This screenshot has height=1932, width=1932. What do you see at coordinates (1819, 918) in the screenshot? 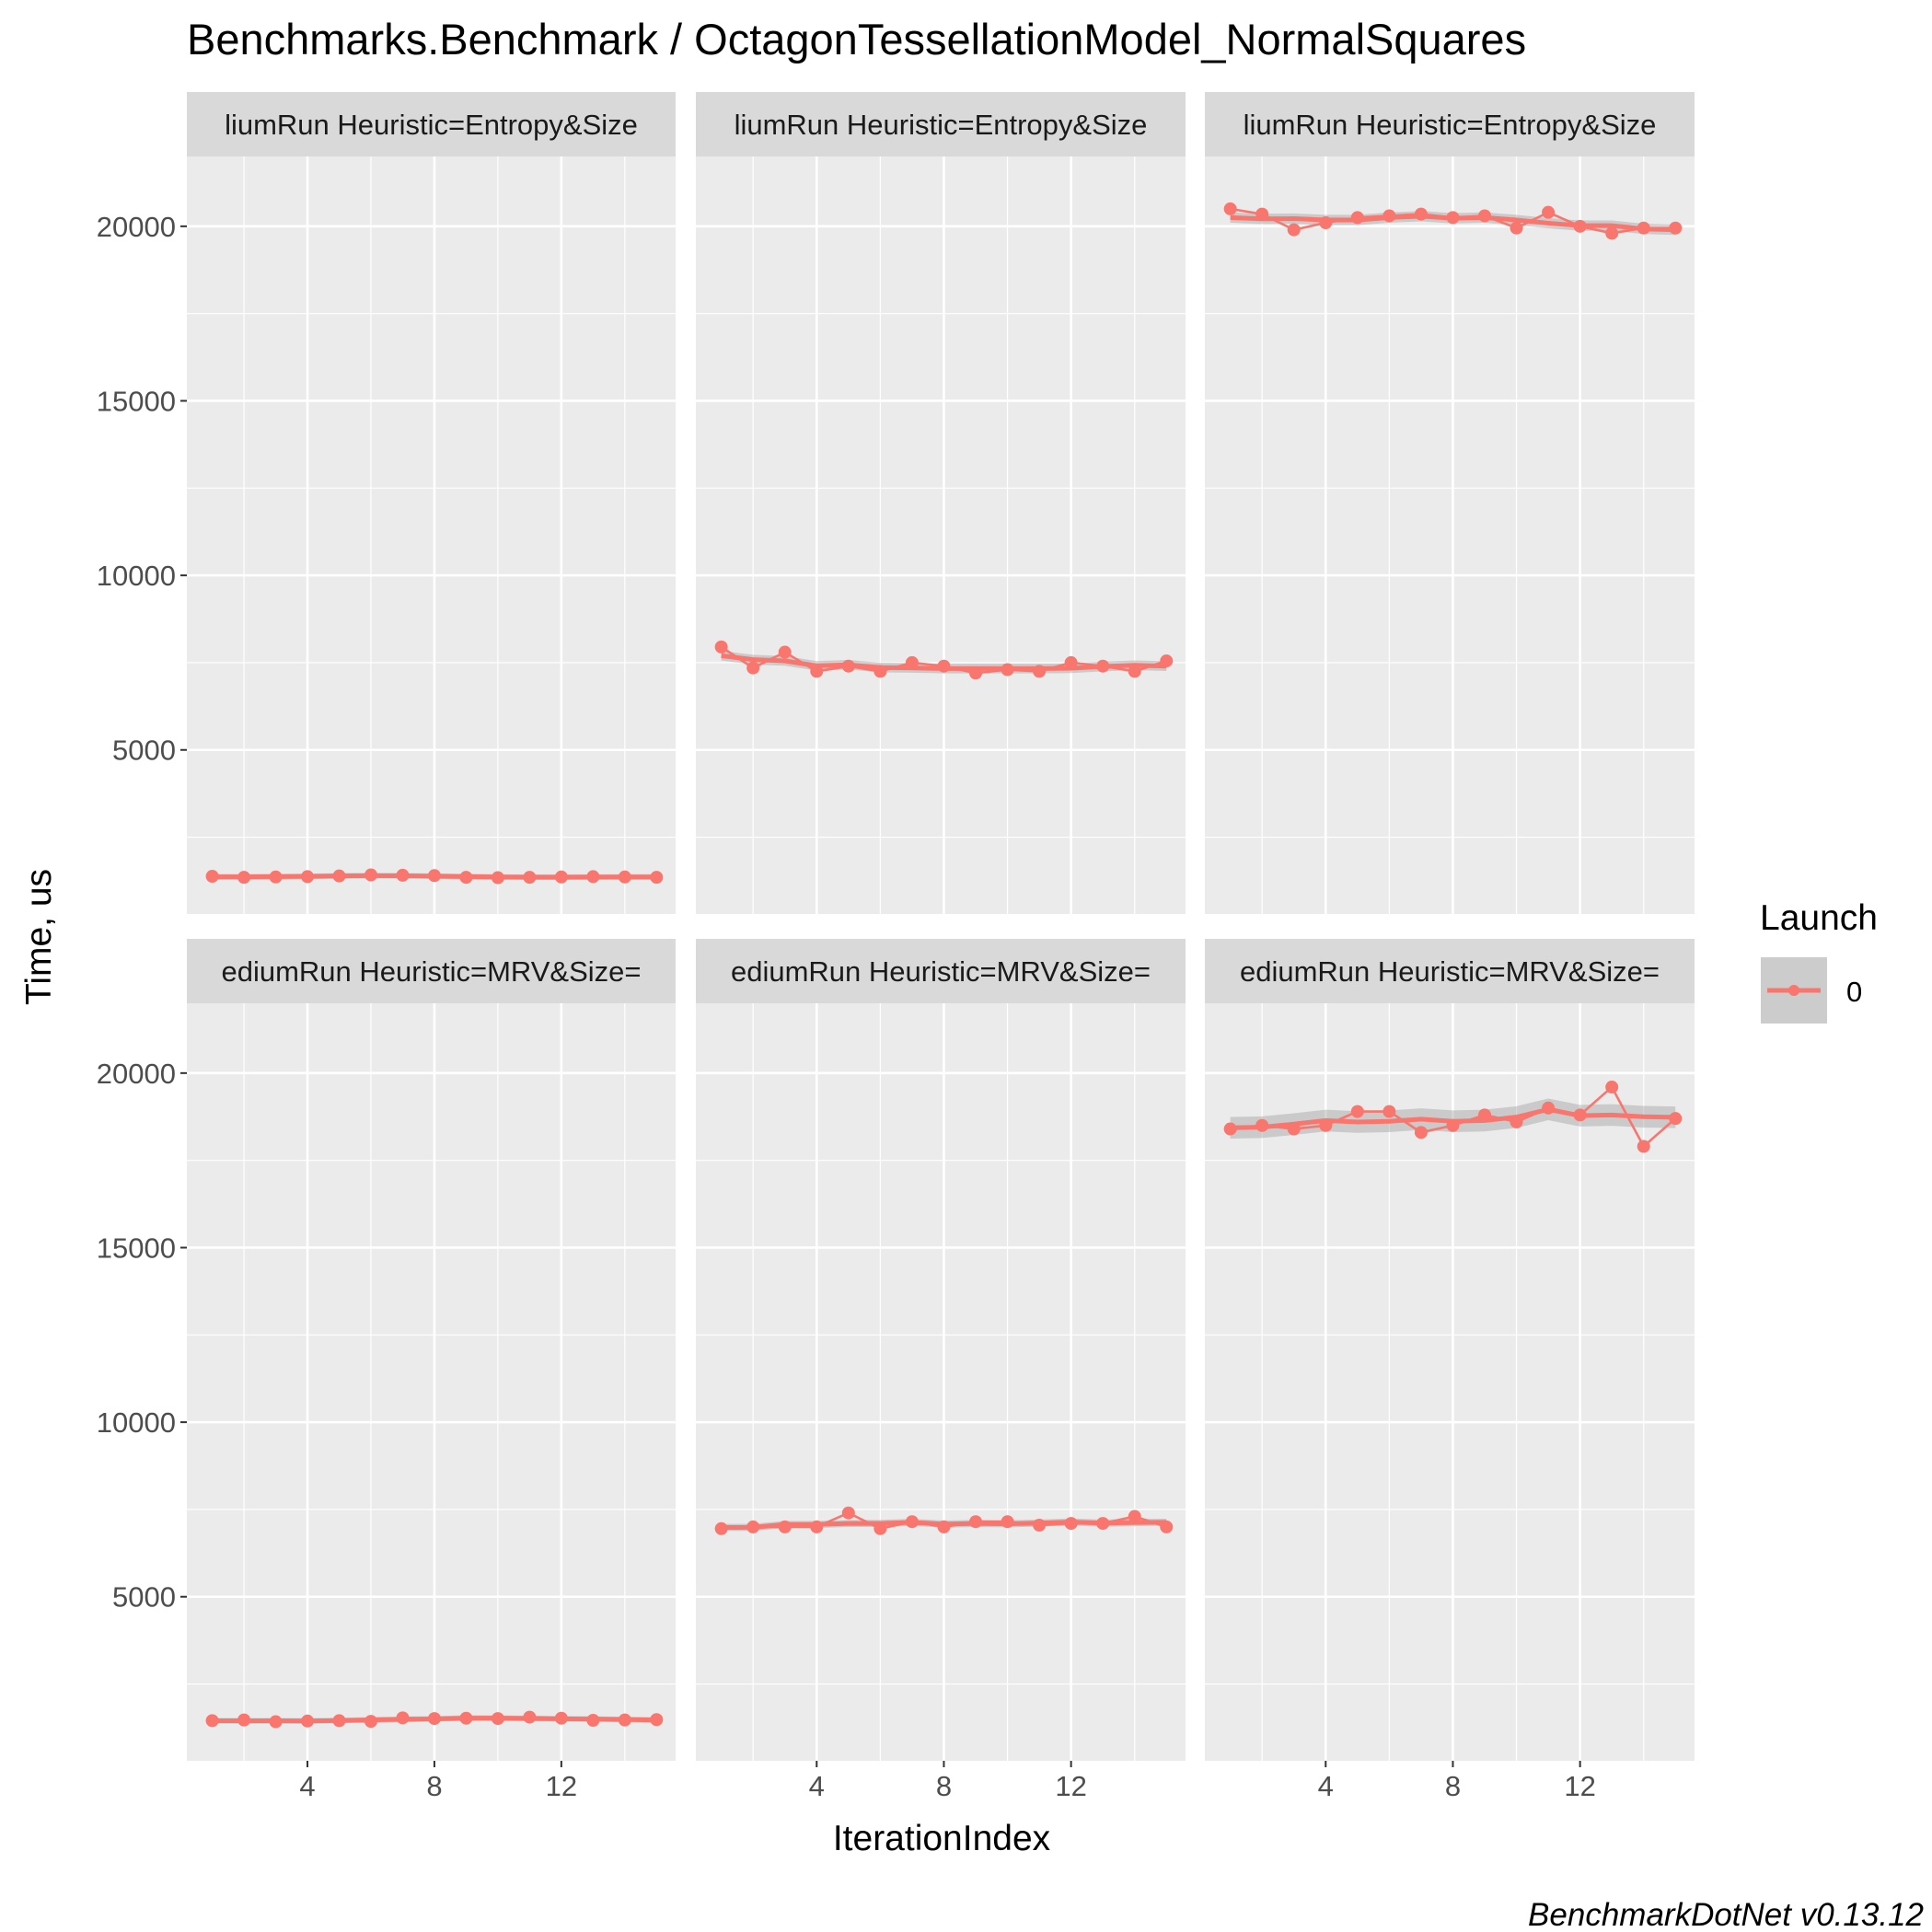
I see `legend-title: Launch` at bounding box center [1819, 918].